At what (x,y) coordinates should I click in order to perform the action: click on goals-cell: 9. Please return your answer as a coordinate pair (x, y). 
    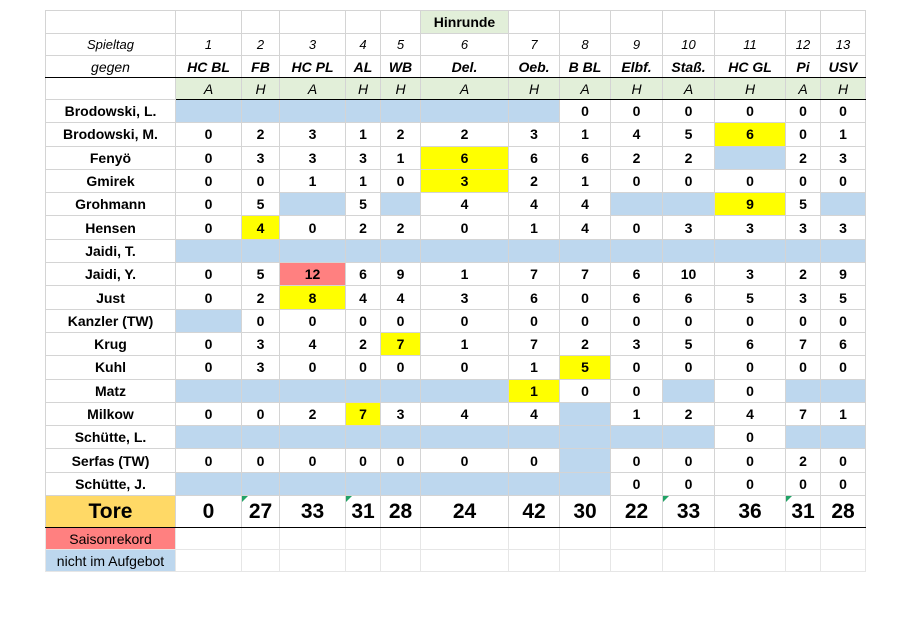
    Looking at the image, I should click on (843, 274).